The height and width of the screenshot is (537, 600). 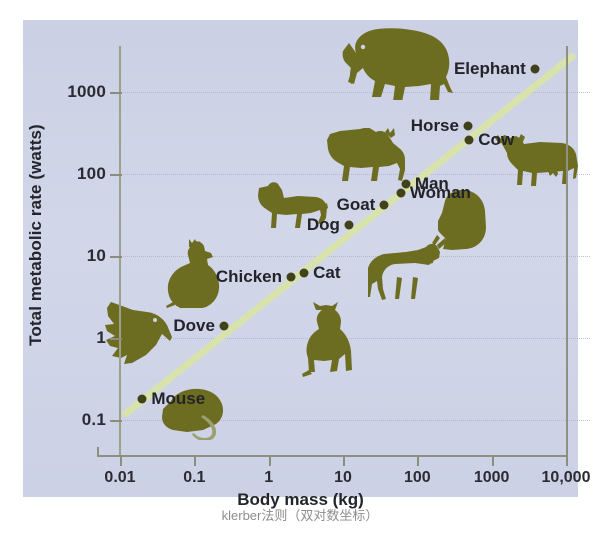 I want to click on data-point-label: Woman, so click(x=440, y=193).